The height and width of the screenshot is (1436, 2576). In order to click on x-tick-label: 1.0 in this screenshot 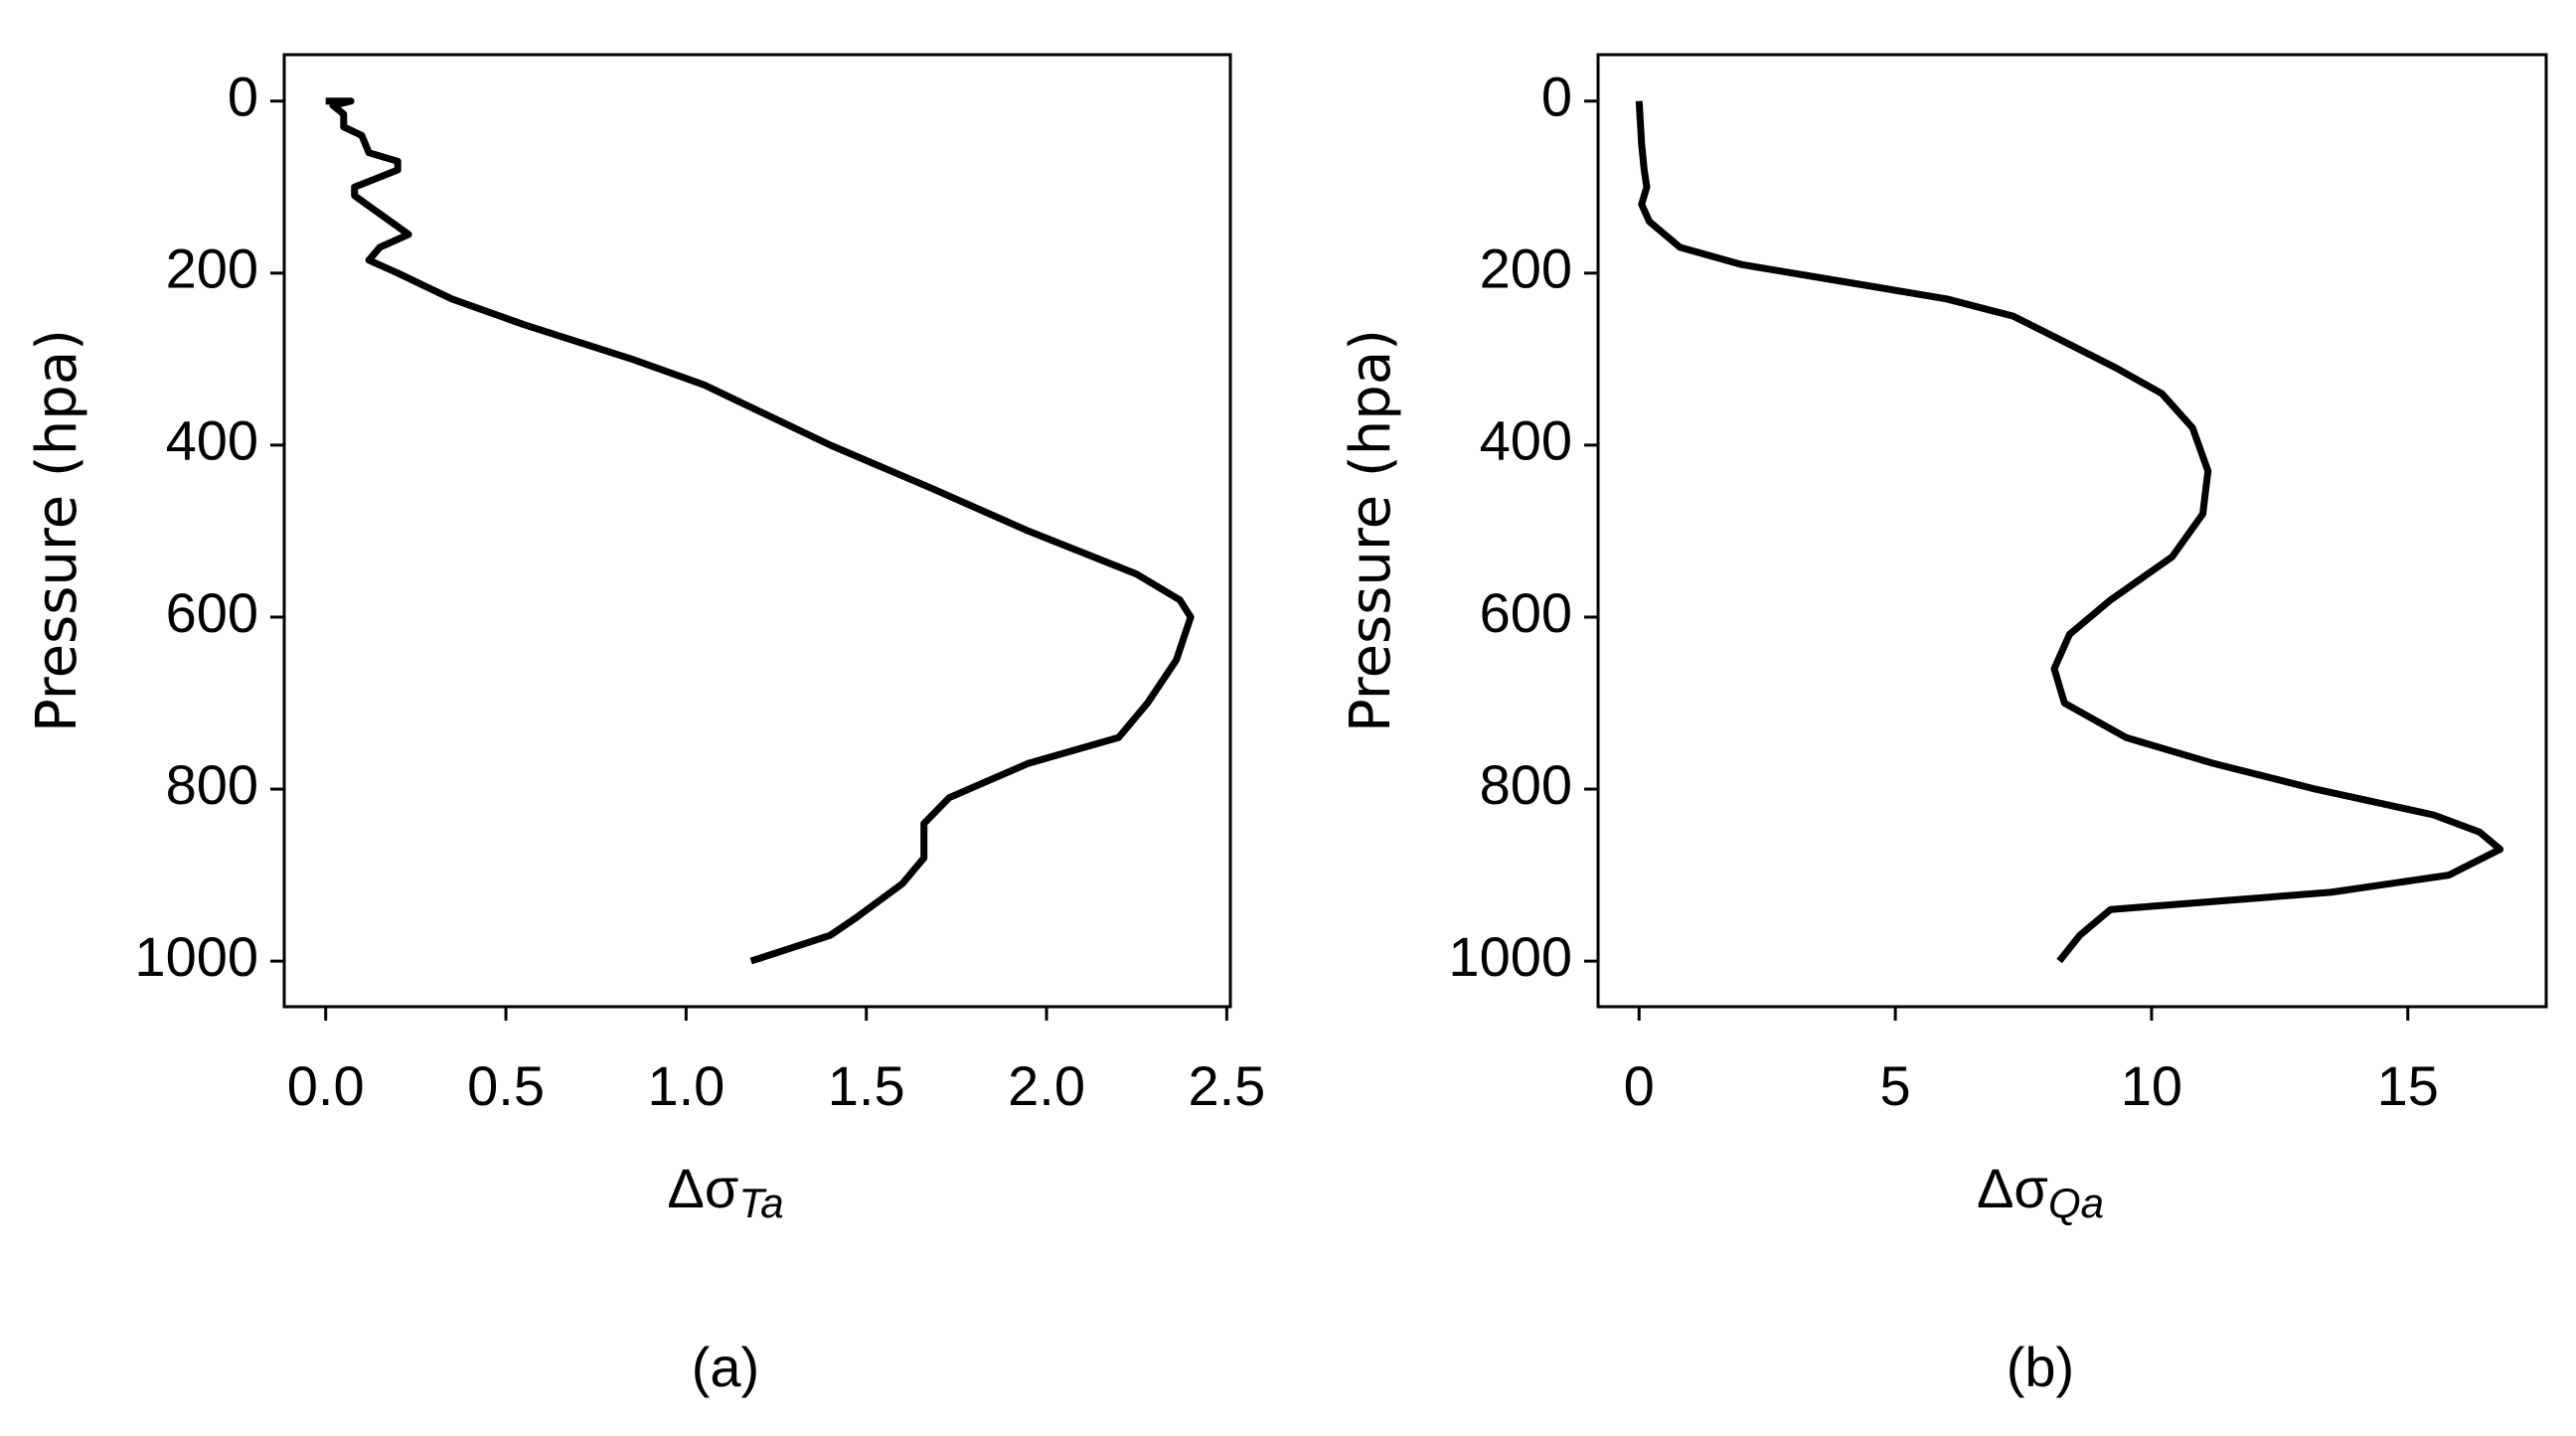, I will do `click(685, 1085)`.